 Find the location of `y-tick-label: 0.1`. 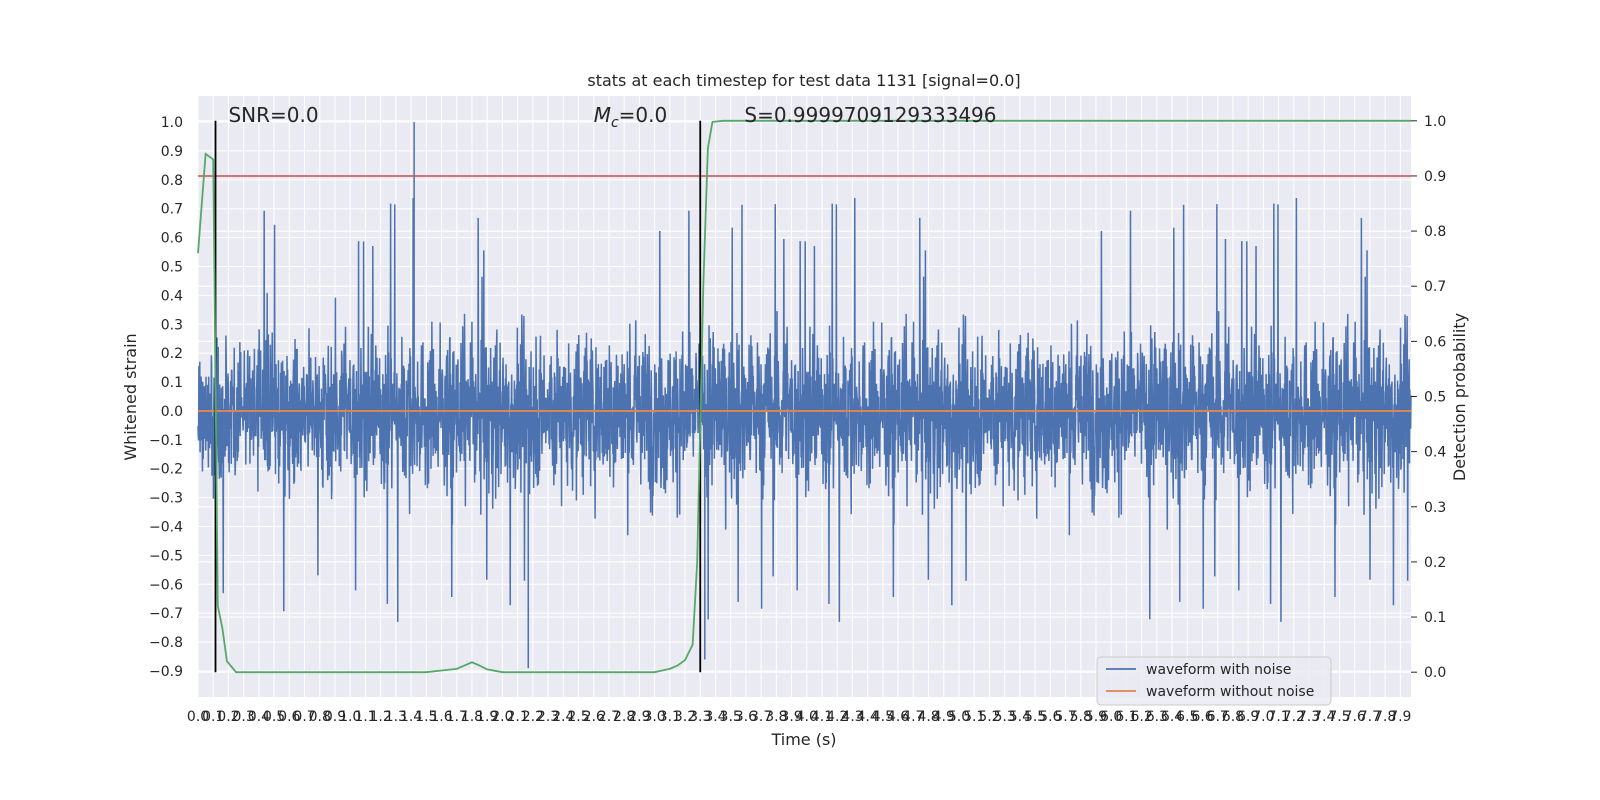

y-tick-label: 0.1 is located at coordinates (172, 383).